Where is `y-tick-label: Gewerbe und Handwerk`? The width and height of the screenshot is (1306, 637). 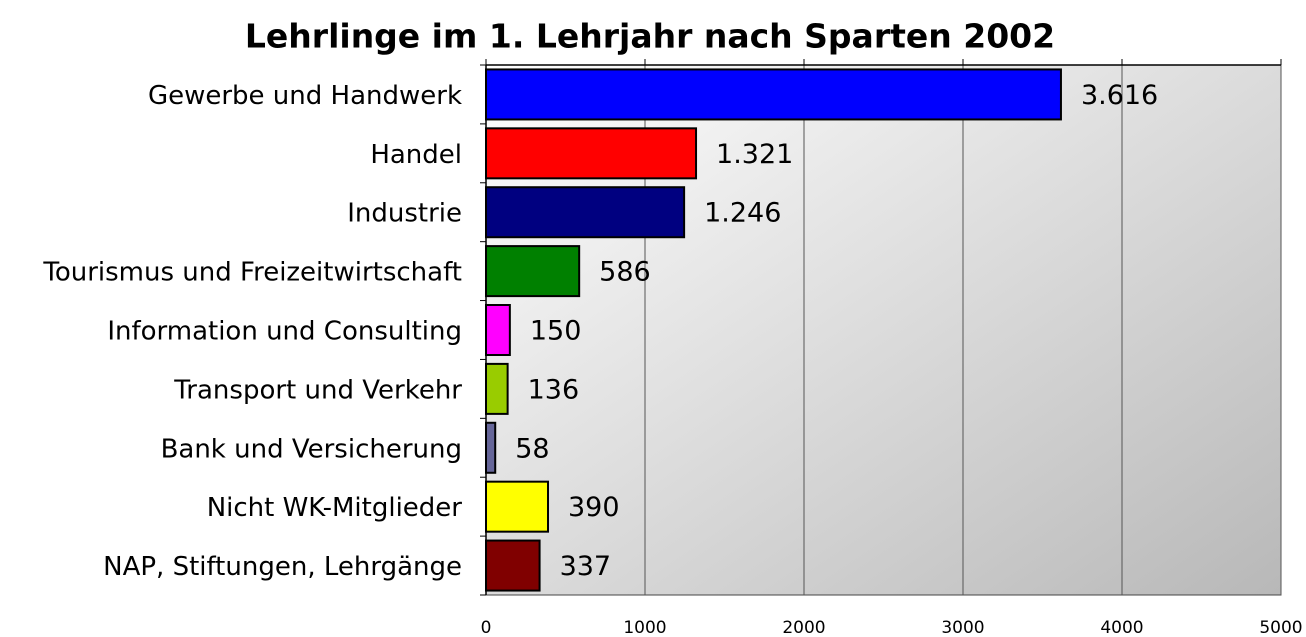 y-tick-label: Gewerbe und Handwerk is located at coordinates (305, 96).